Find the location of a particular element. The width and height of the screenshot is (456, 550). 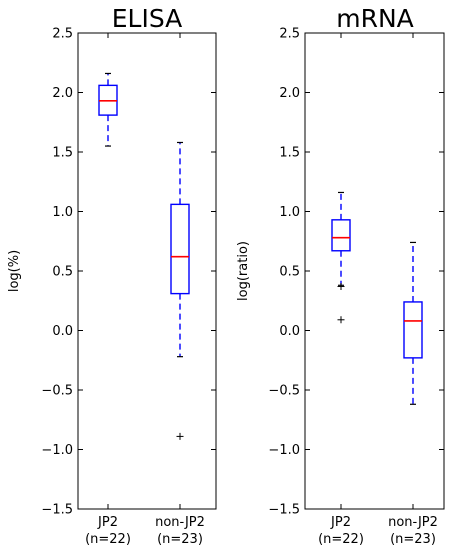

chart-title: mRNA is located at coordinates (375, 18).